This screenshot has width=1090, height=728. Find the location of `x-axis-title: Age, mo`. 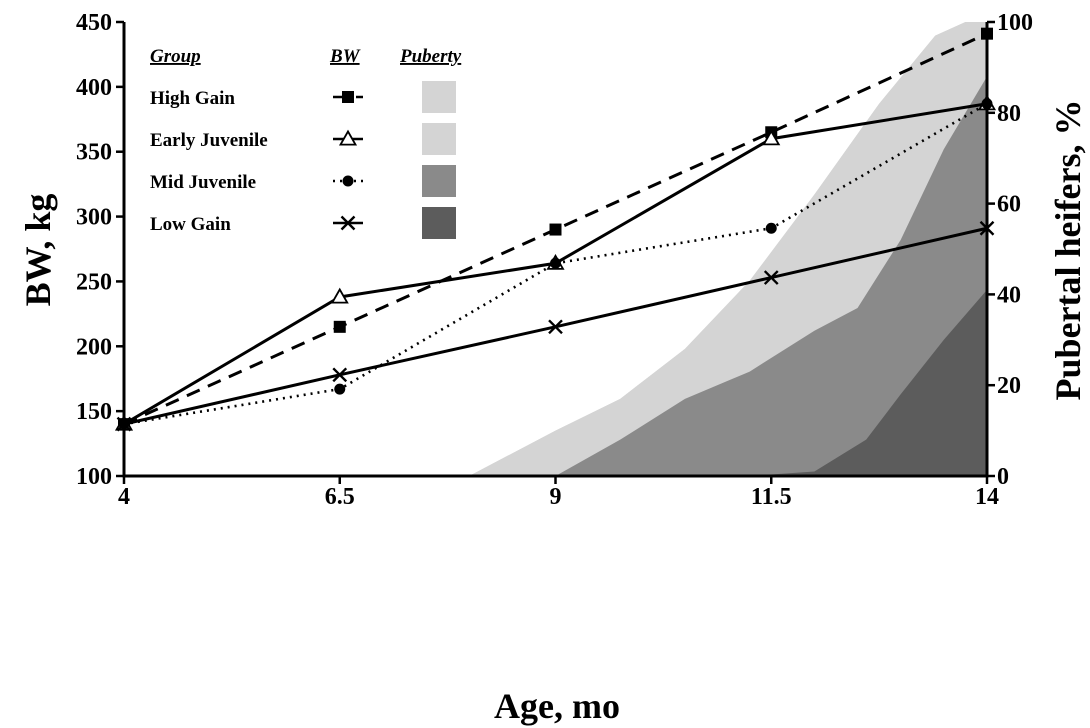

x-axis-title: Age, mo is located at coordinates (557, 706).